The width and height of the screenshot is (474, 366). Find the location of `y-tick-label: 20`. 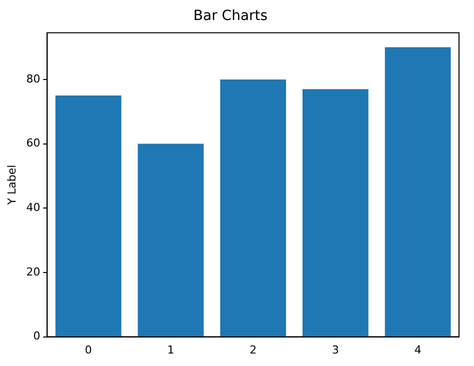

y-tick-label: 20 is located at coordinates (33, 271).